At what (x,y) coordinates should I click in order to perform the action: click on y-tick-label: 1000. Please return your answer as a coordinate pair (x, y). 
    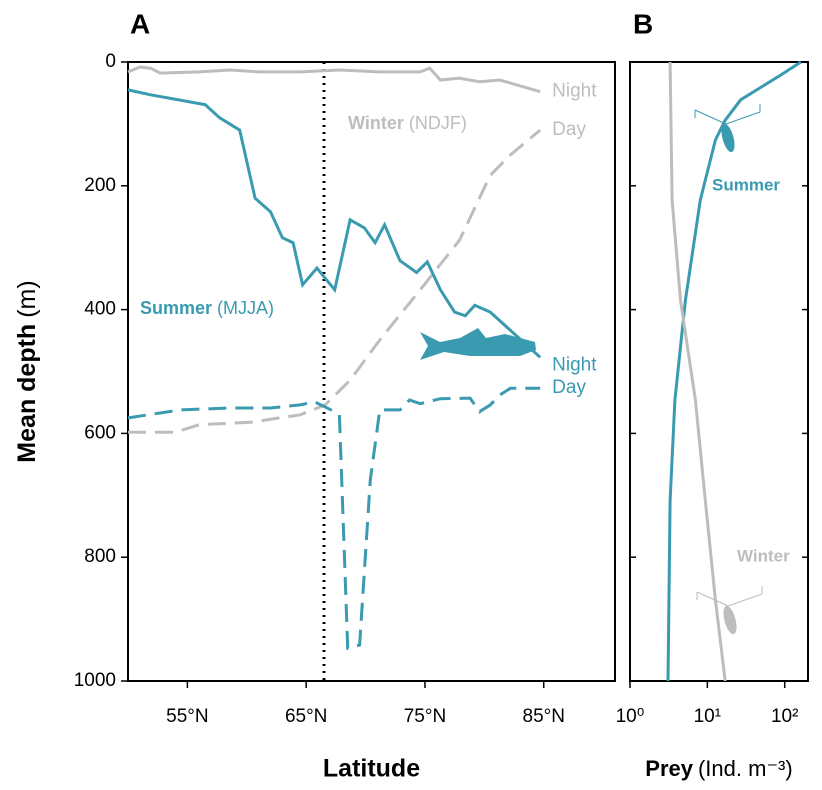
    Looking at the image, I should click on (95, 680).